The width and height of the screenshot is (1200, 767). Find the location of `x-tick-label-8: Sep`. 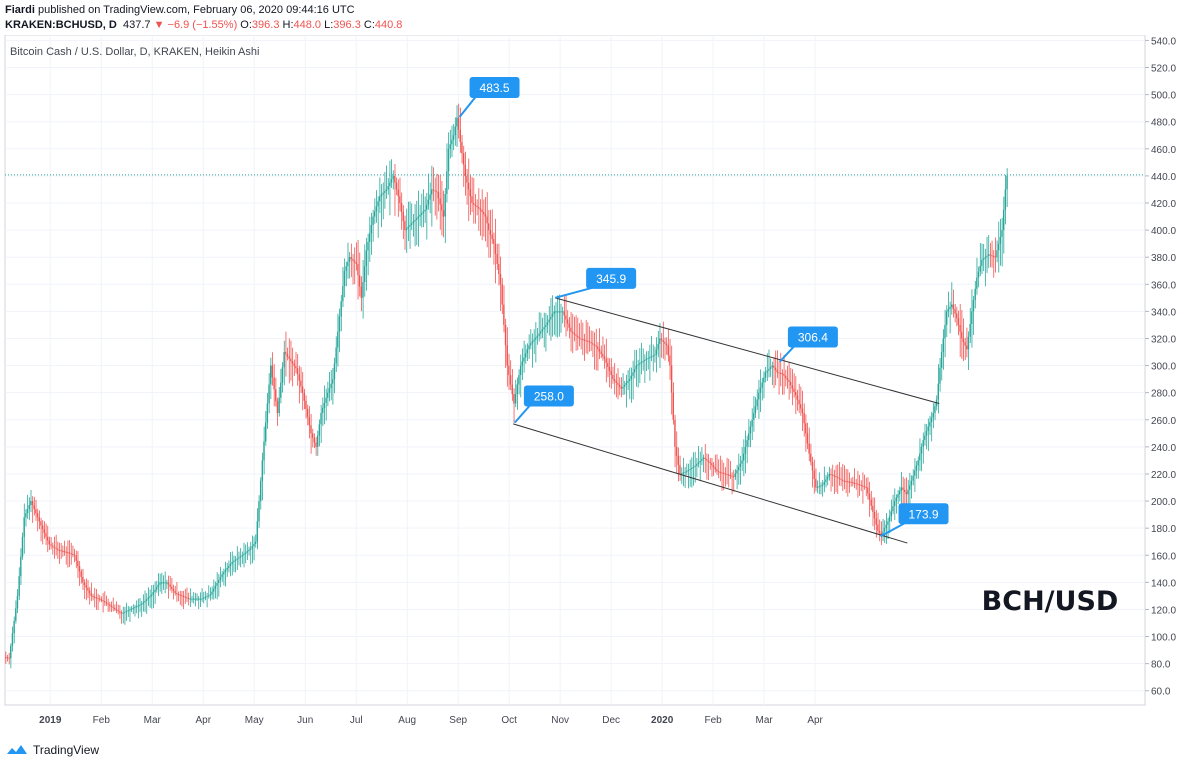

x-tick-label-8: Sep is located at coordinates (458, 720).